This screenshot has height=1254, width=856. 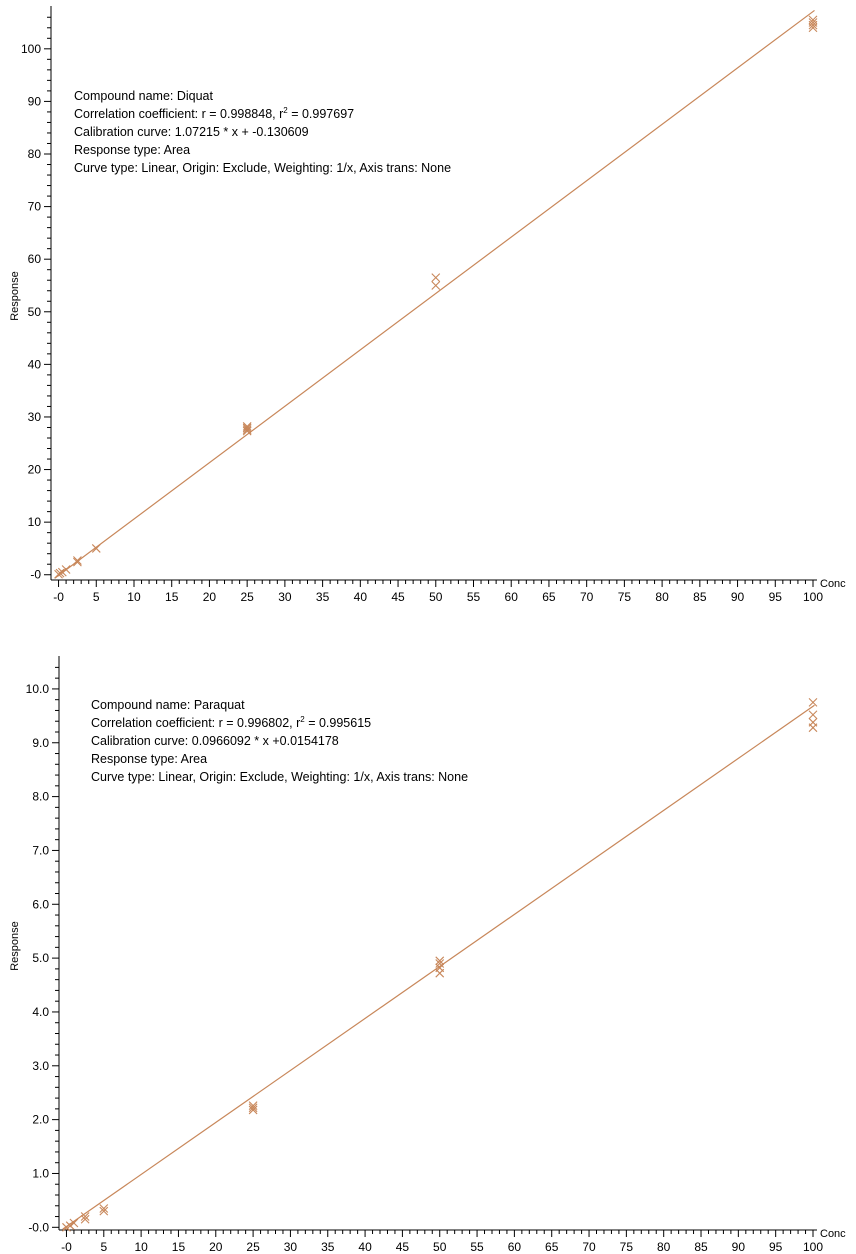 I want to click on y-tick-label: 9.0, so click(x=40, y=743).